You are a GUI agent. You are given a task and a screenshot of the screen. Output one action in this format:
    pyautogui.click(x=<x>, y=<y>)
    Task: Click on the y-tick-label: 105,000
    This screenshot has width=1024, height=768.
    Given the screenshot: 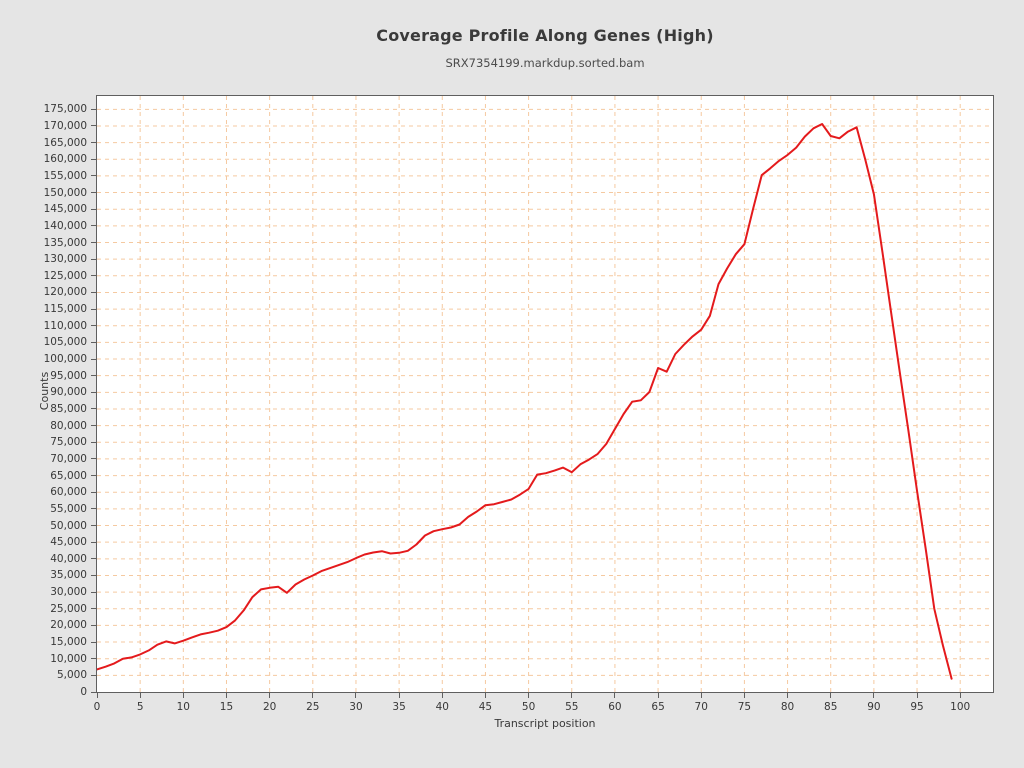 What is the action you would take?
    pyautogui.click(x=65, y=342)
    